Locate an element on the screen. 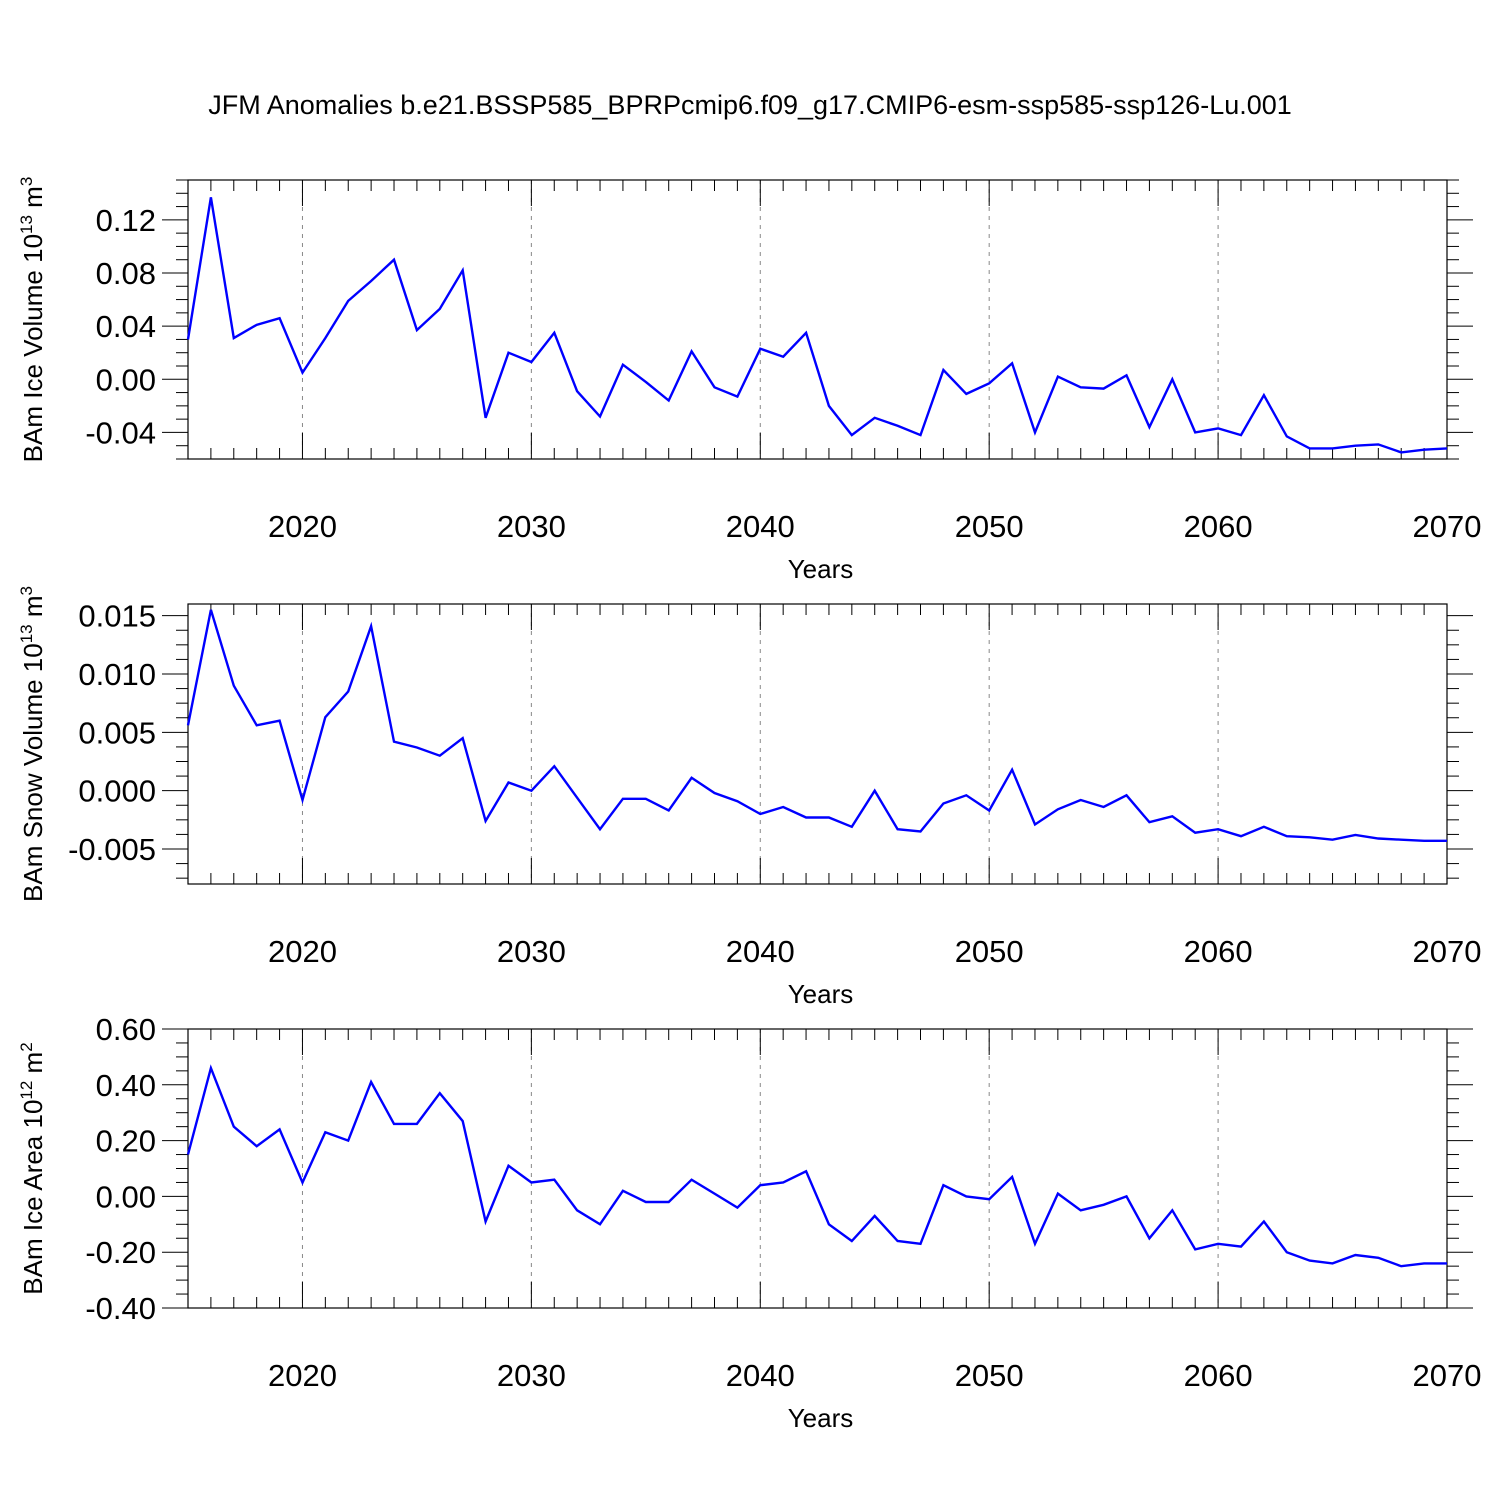  y-tick-label: -0.04 is located at coordinates (120, 432).